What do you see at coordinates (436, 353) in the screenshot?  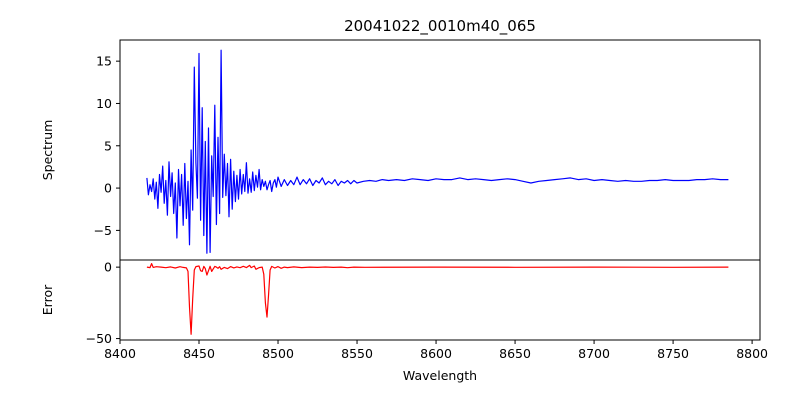 I see `wavelength-x-tick-label: 8600` at bounding box center [436, 353].